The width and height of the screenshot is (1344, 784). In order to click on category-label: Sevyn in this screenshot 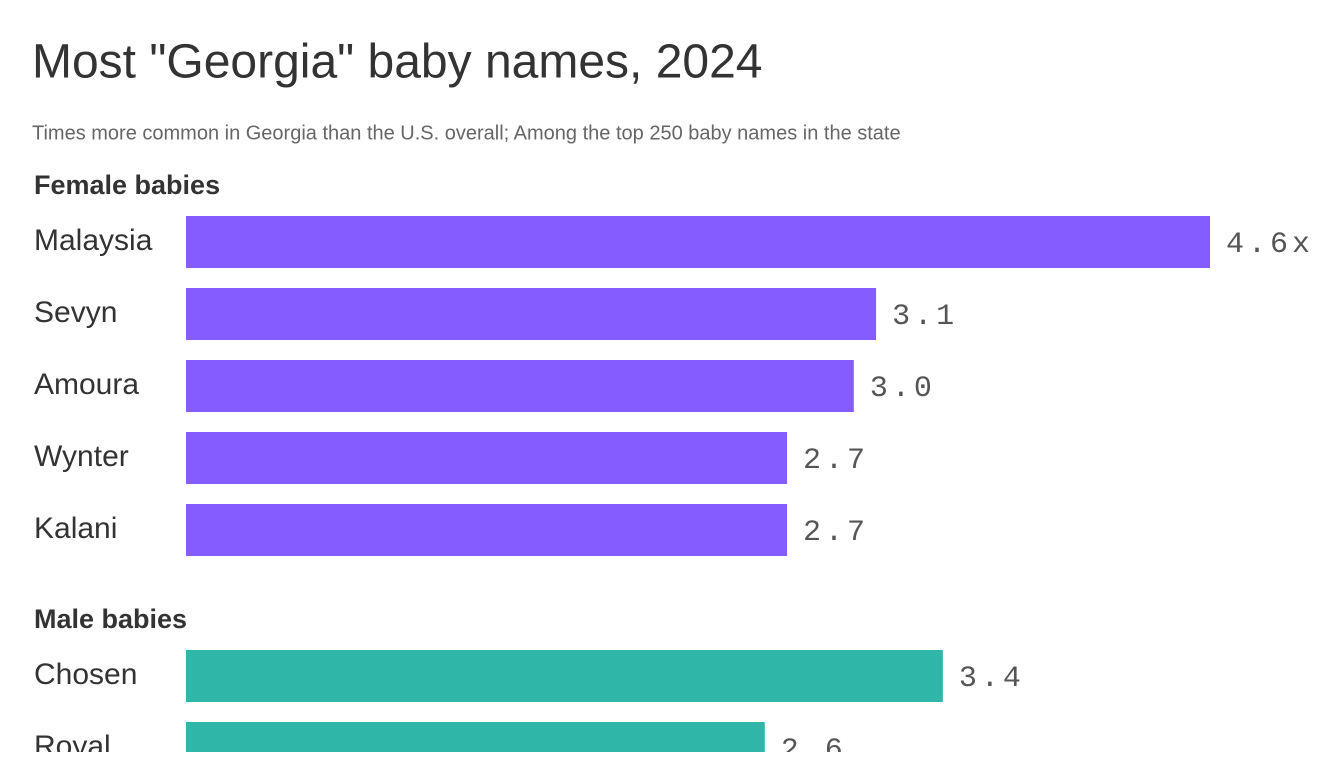, I will do `click(75, 312)`.